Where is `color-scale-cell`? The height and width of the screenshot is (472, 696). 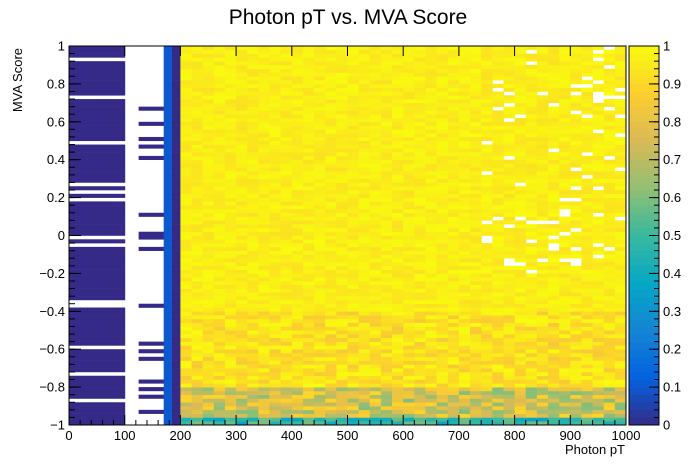
color-scale-cell is located at coordinates (644, 118).